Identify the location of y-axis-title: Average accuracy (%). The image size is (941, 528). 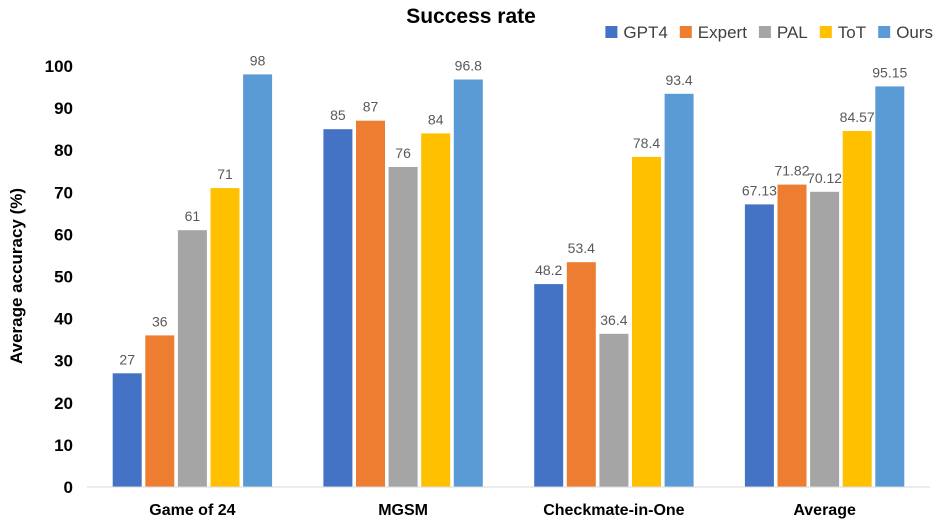
(16, 276).